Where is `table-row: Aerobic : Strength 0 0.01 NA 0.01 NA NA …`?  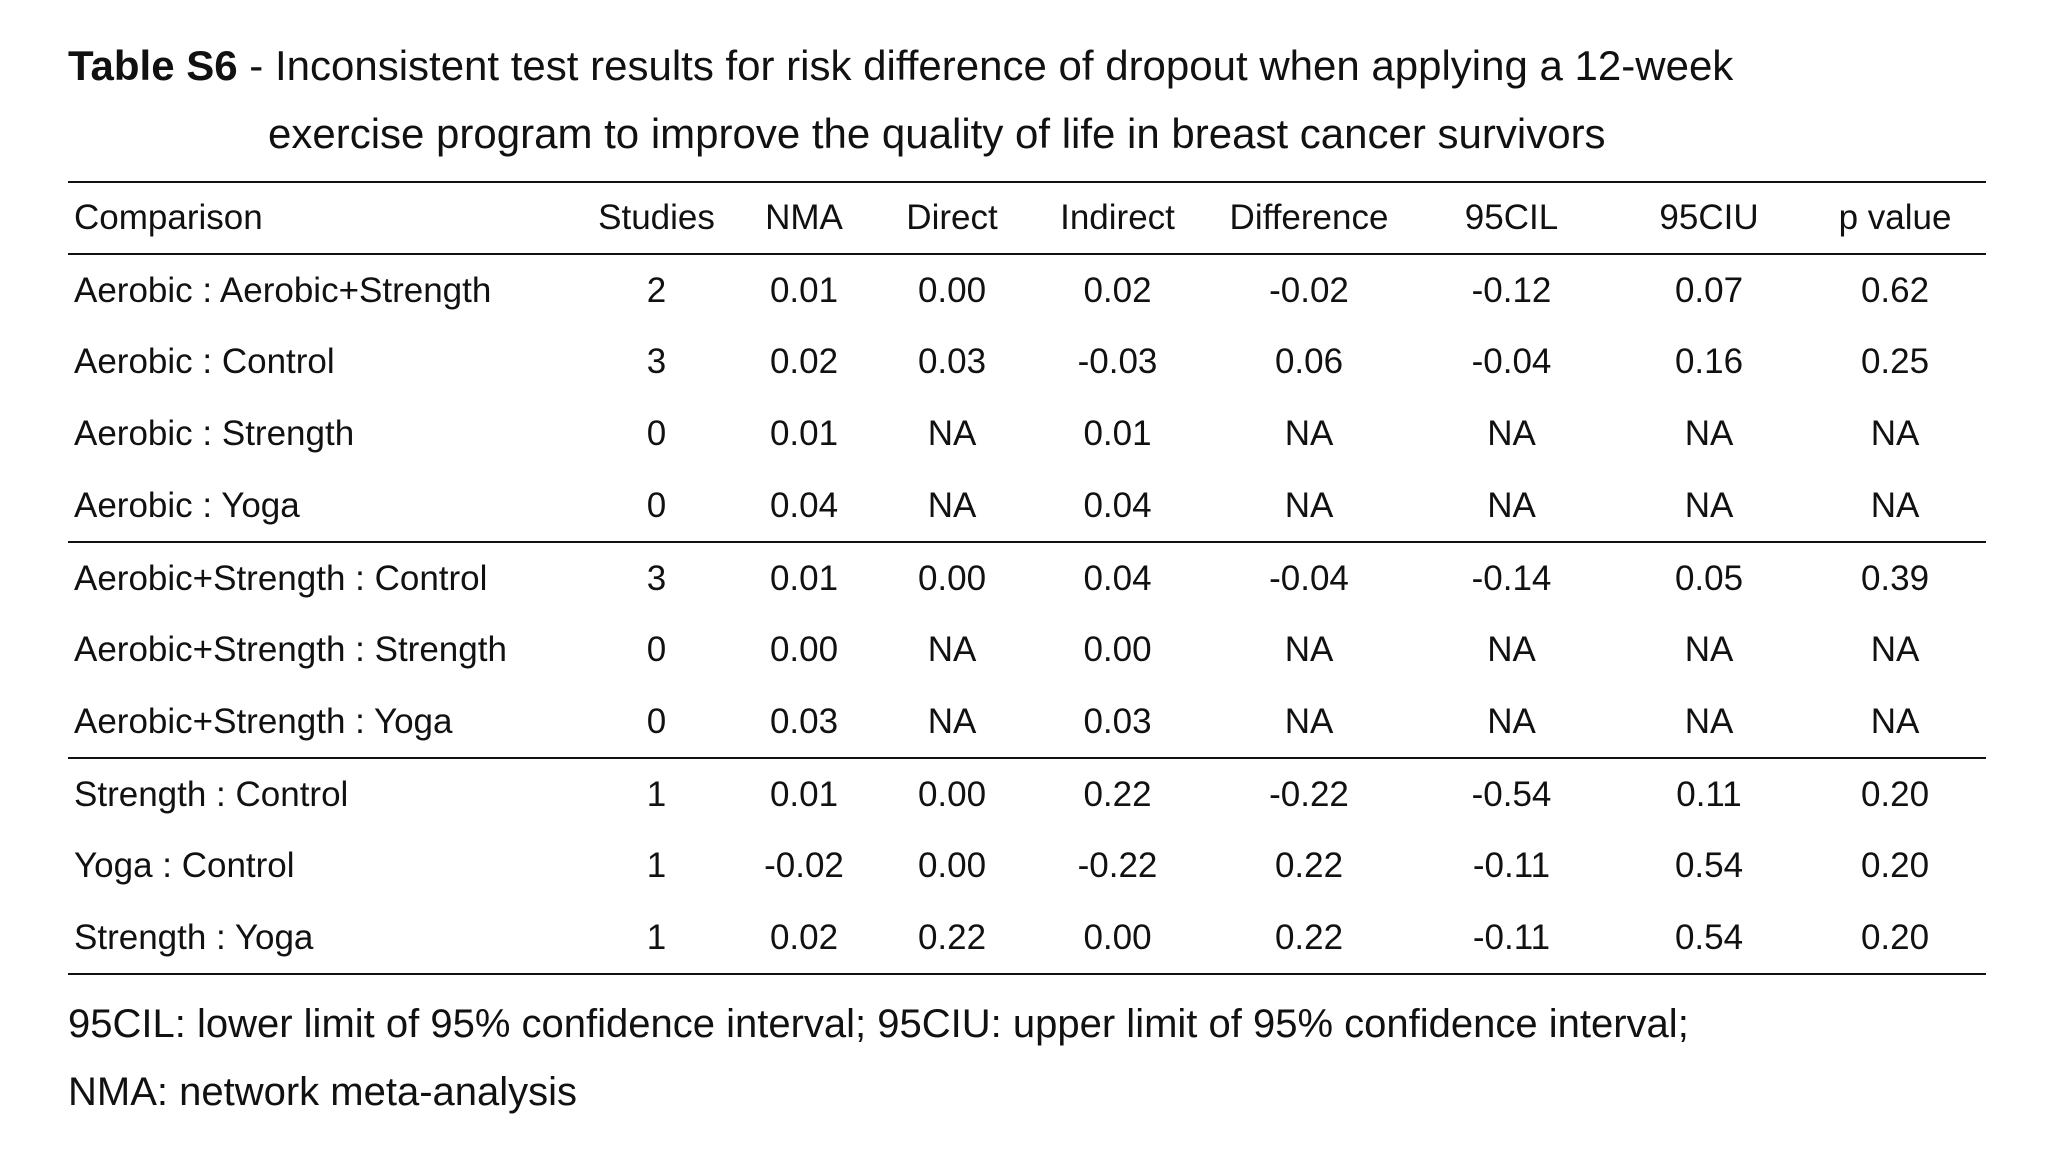 table-row: Aerobic : Strength 0 0.01 NA 0.01 NA NA … is located at coordinates (1027, 434).